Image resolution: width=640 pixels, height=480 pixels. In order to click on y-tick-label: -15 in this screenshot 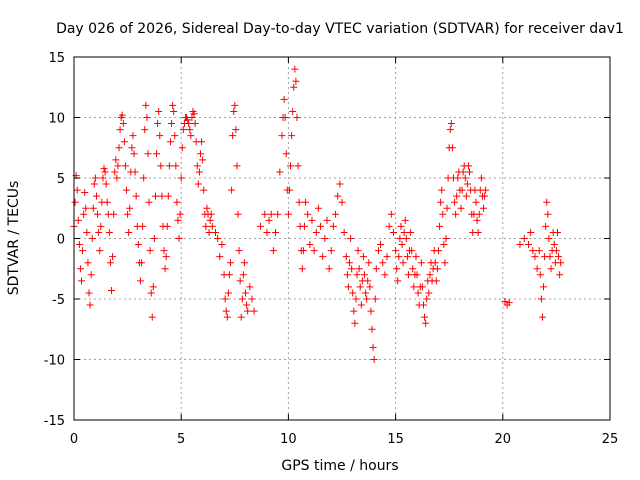, I will do `click(54, 421)`.